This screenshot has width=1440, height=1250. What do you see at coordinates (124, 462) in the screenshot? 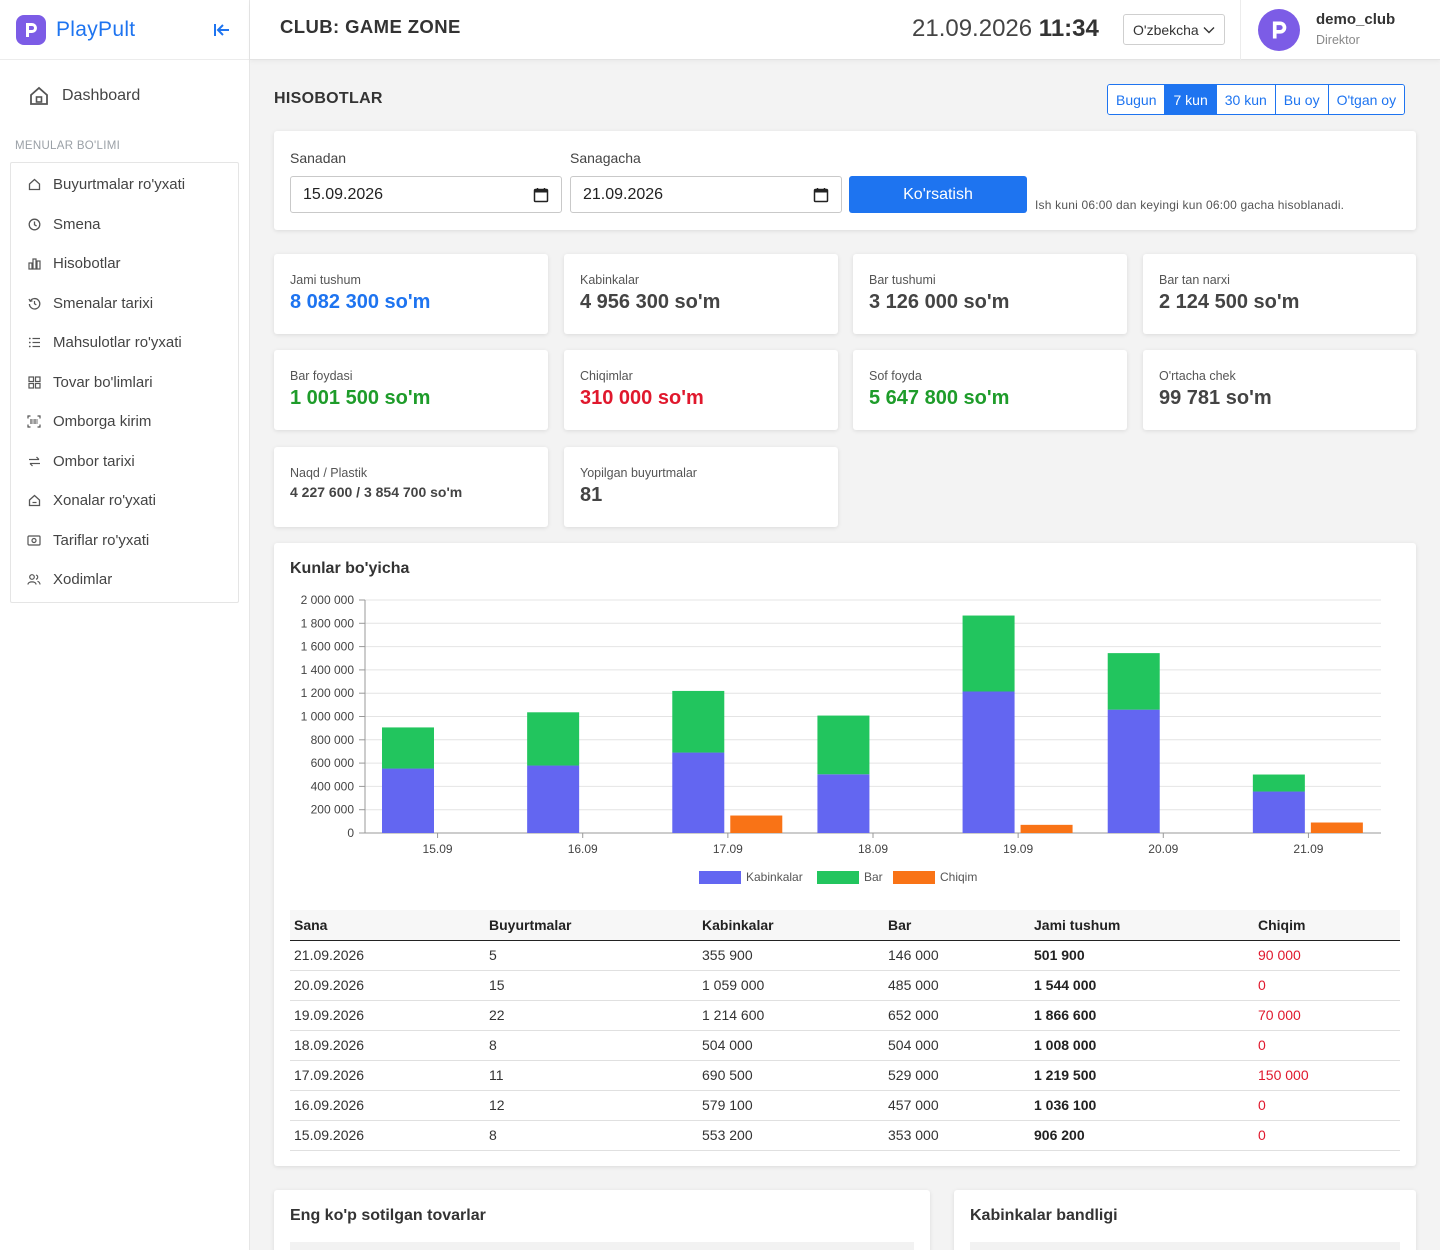
I see `sidebar-item-stock-history: Ombor tarixi` at bounding box center [124, 462].